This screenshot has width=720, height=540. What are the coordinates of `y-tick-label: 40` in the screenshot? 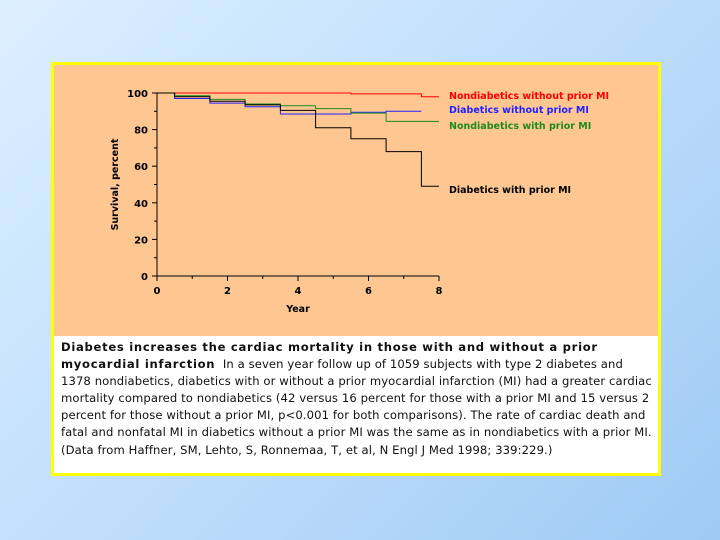 It's located at (141, 204).